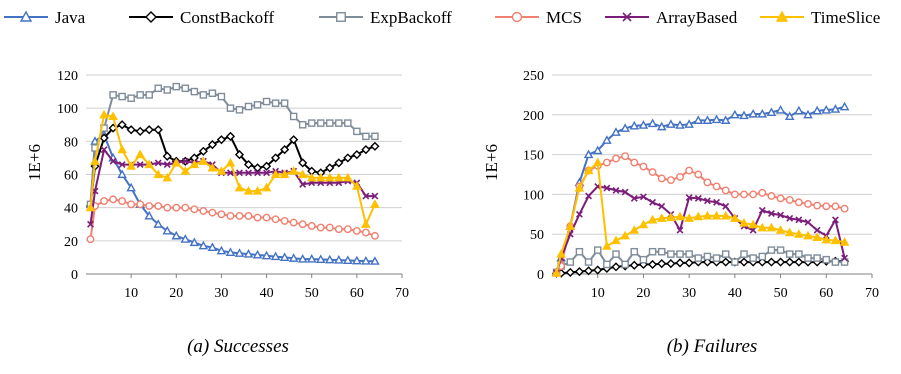 This screenshot has width=901, height=374. Describe the element at coordinates (201, 17) in the screenshot. I see `legend-item-constbackoff: ConstBackoff` at that location.